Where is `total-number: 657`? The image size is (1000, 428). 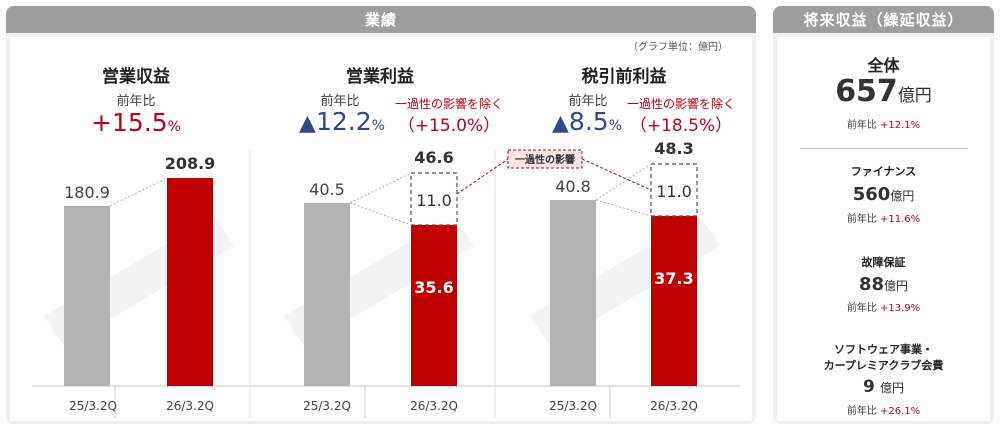
total-number: 657 is located at coordinates (866, 91).